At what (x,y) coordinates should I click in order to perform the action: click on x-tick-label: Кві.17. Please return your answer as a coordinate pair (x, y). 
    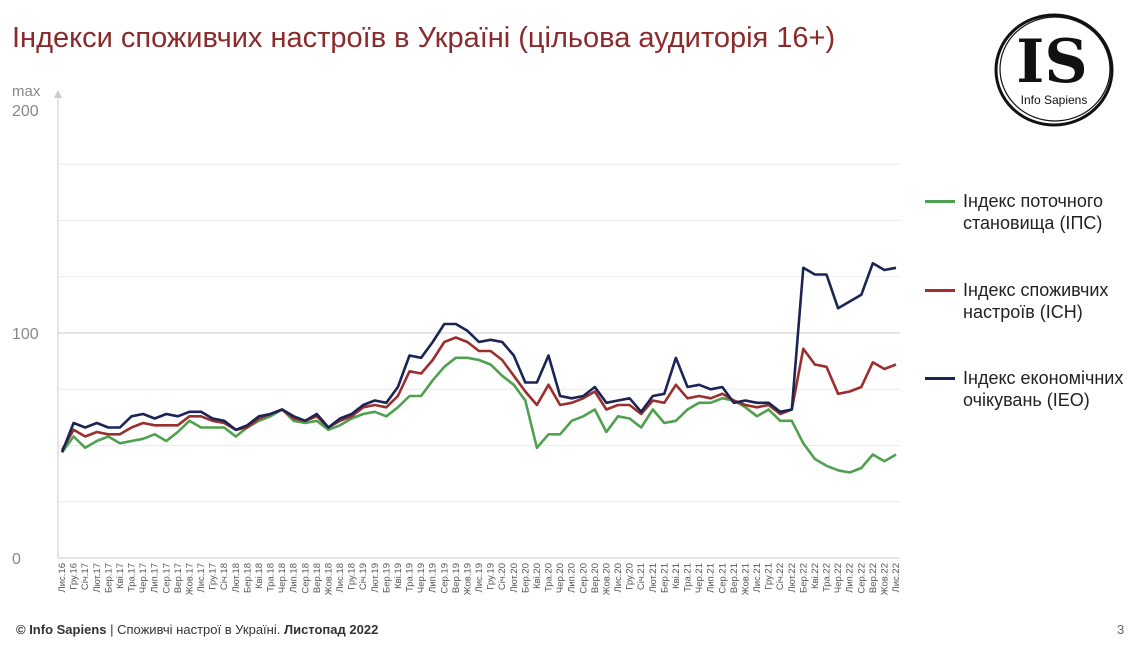
    Looking at the image, I should click on (120, 576).